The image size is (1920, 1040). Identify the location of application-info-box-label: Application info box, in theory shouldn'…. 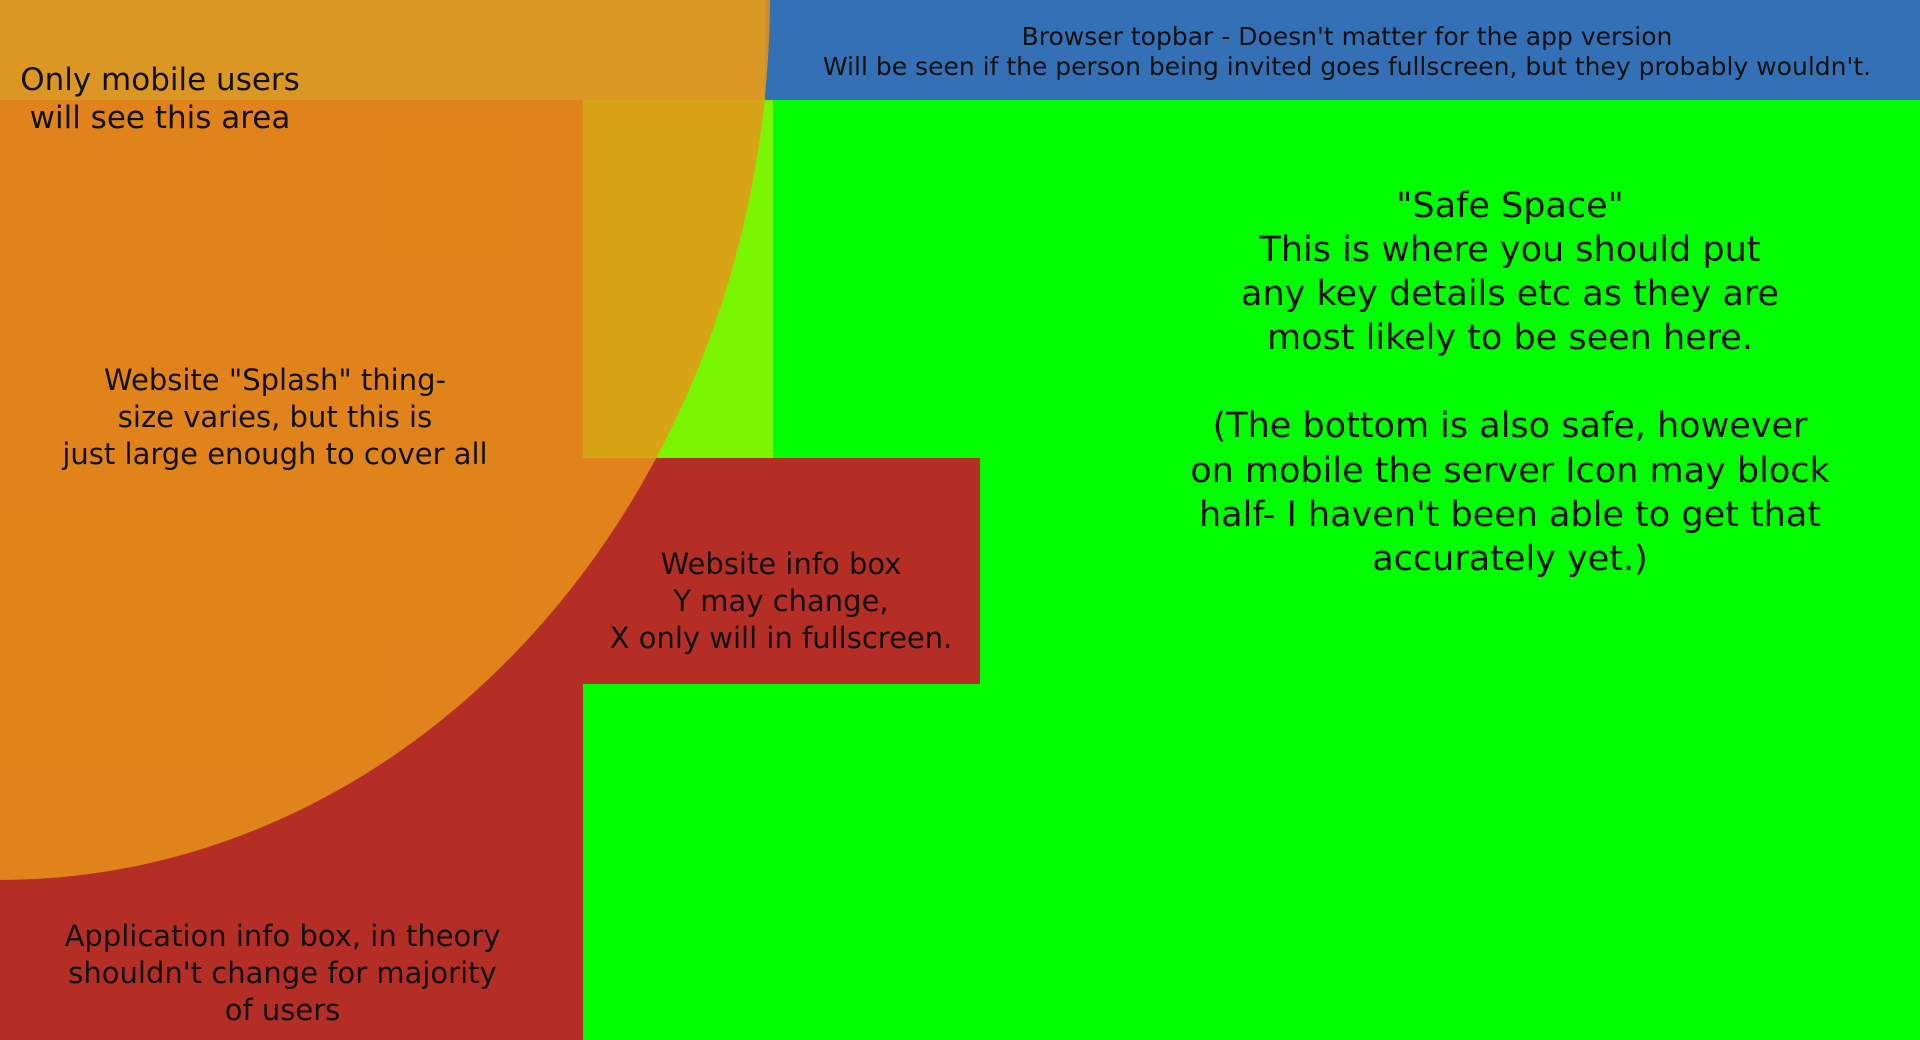
(282, 973).